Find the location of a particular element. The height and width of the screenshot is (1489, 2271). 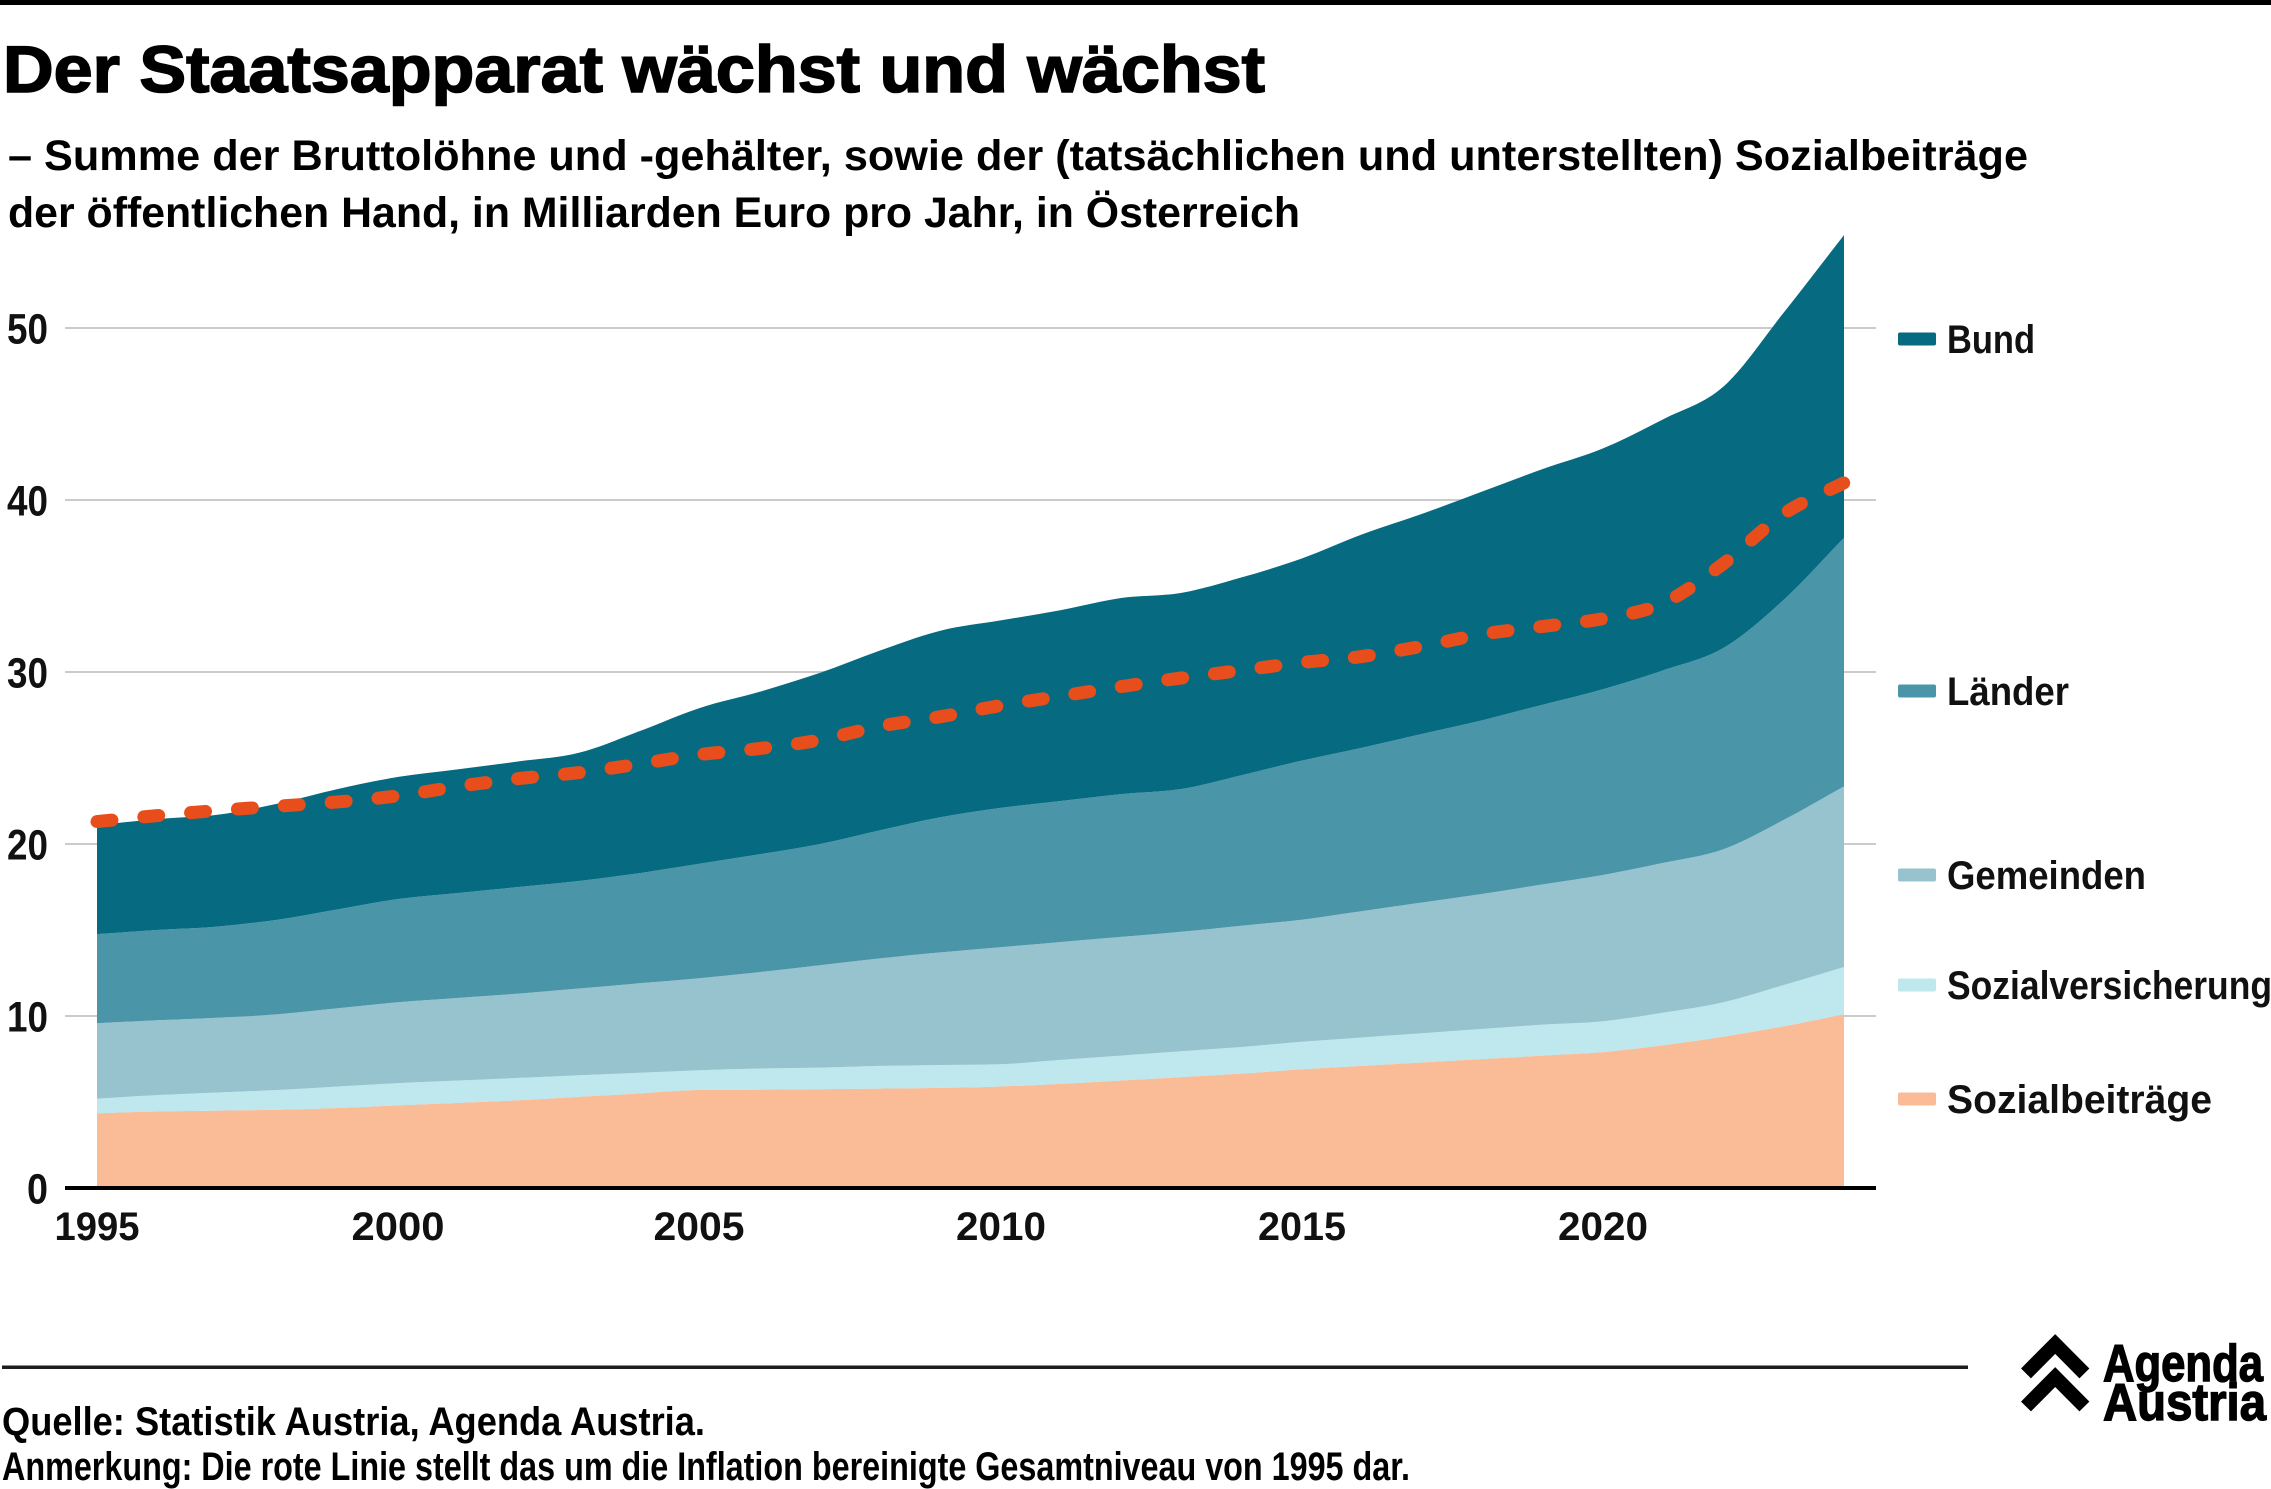

svg-text: Austria is located at coordinates (2185, 1403).